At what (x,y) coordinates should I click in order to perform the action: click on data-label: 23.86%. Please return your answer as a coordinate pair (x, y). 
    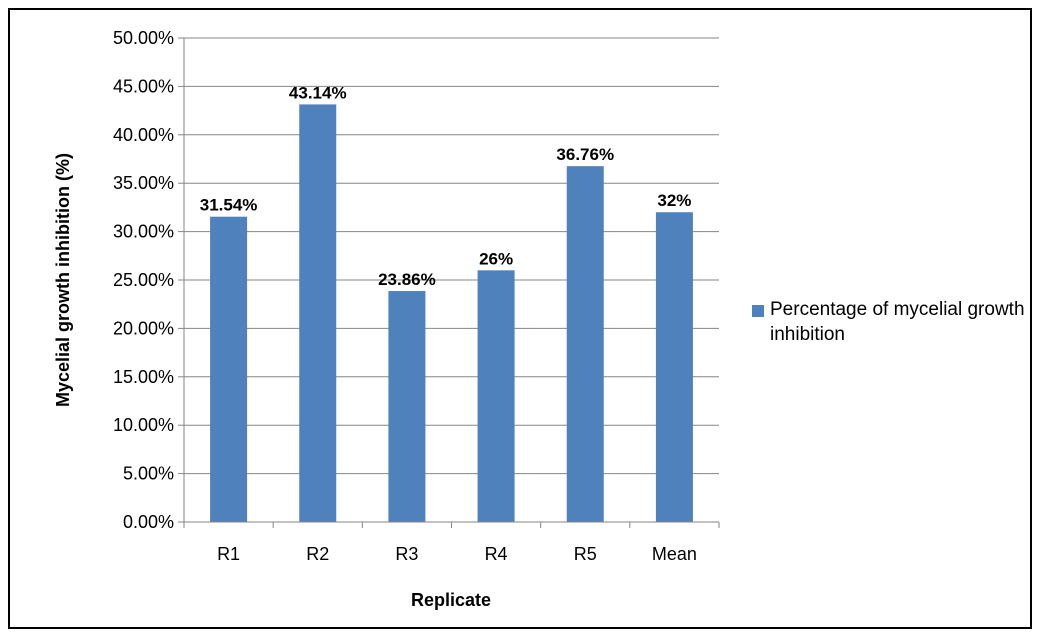
    Looking at the image, I should click on (407, 279).